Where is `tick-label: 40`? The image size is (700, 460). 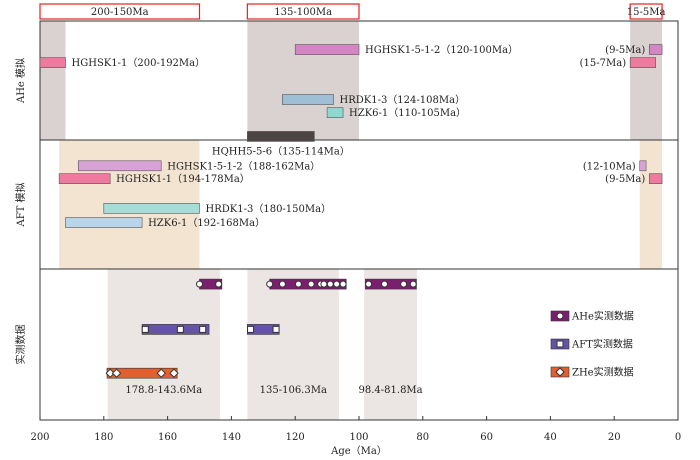 tick-label: 40 is located at coordinates (550, 437).